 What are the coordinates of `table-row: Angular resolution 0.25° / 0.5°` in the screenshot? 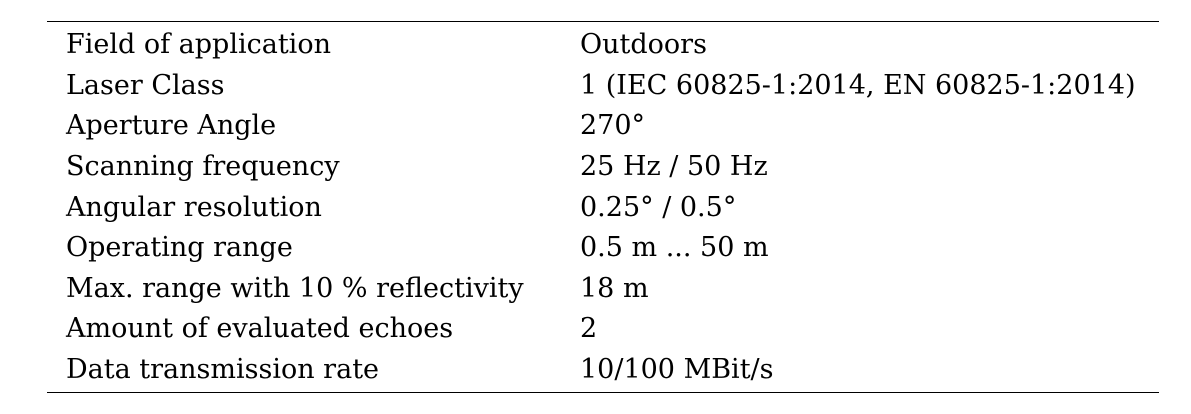 It's located at (603, 207).